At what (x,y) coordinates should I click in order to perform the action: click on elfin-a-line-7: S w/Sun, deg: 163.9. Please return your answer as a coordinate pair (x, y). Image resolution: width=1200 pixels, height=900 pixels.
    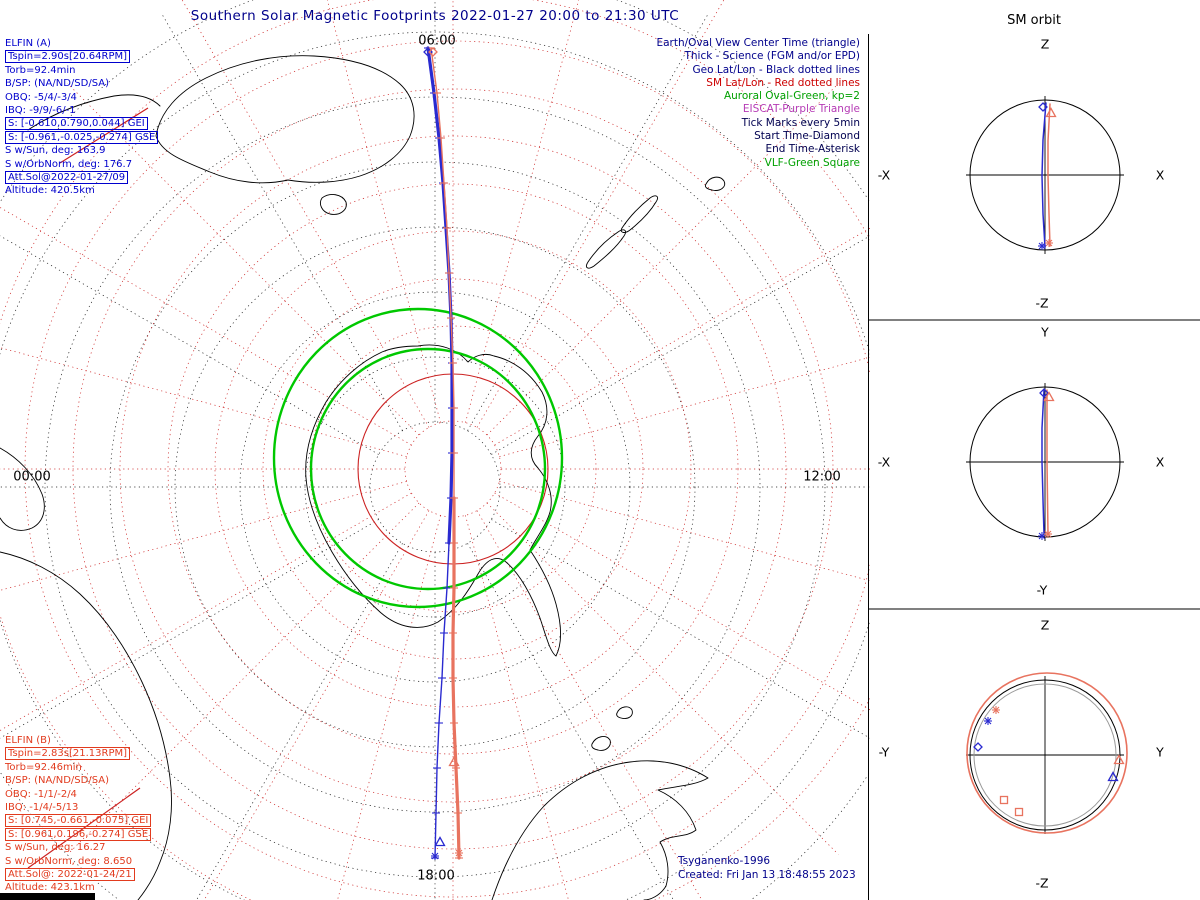
    Looking at the image, I should click on (55, 151).